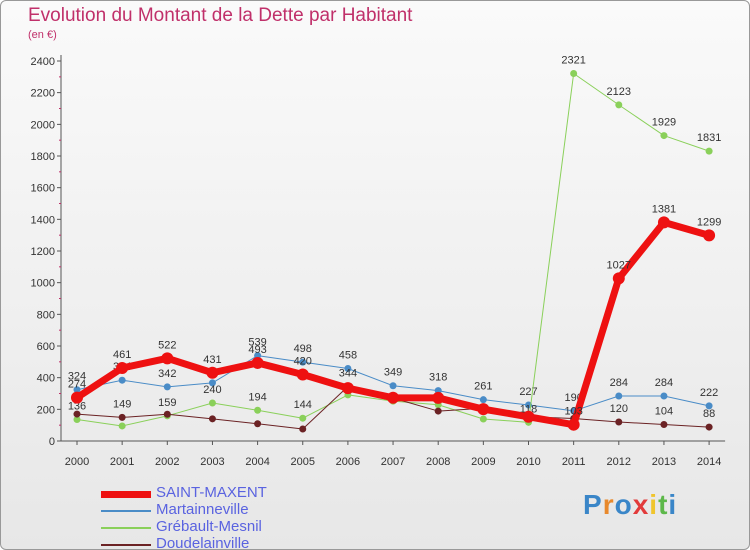  I want to click on data-label: 136, so click(77, 406).